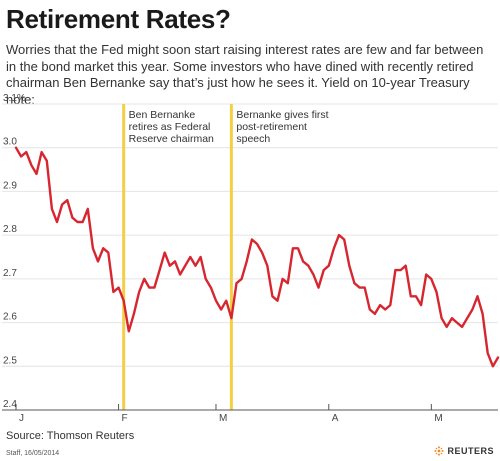 The height and width of the screenshot is (461, 500). I want to click on reuters-brand: REUTERS, so click(464, 451).